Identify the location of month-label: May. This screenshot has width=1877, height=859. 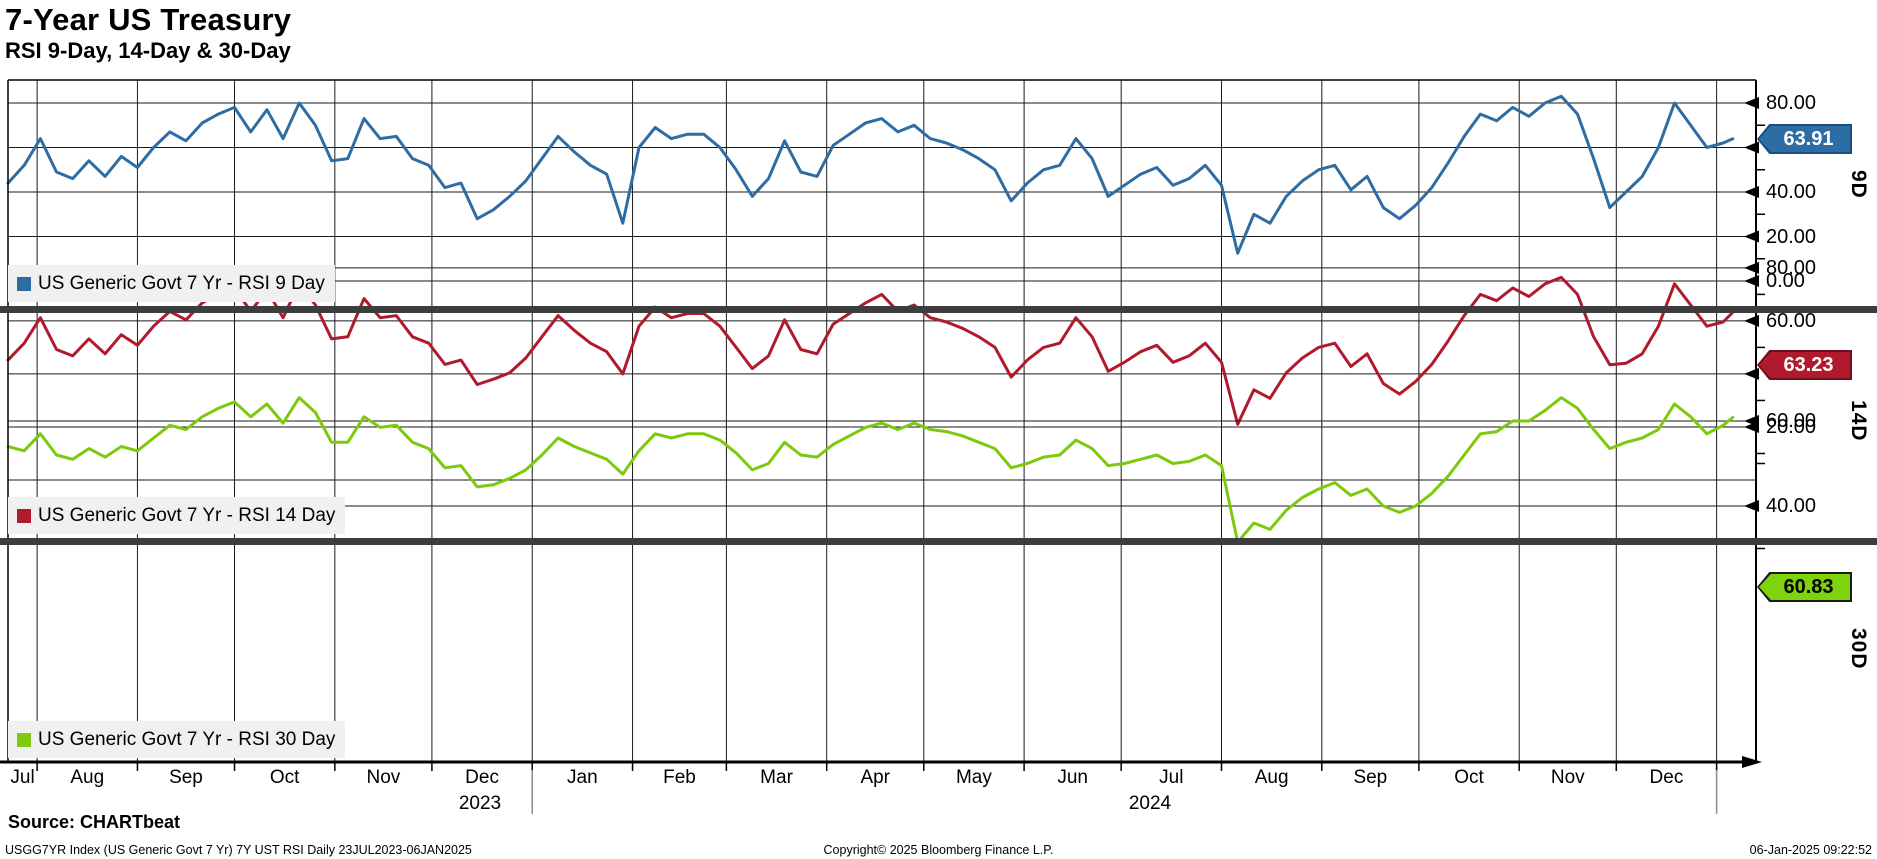
(973, 777).